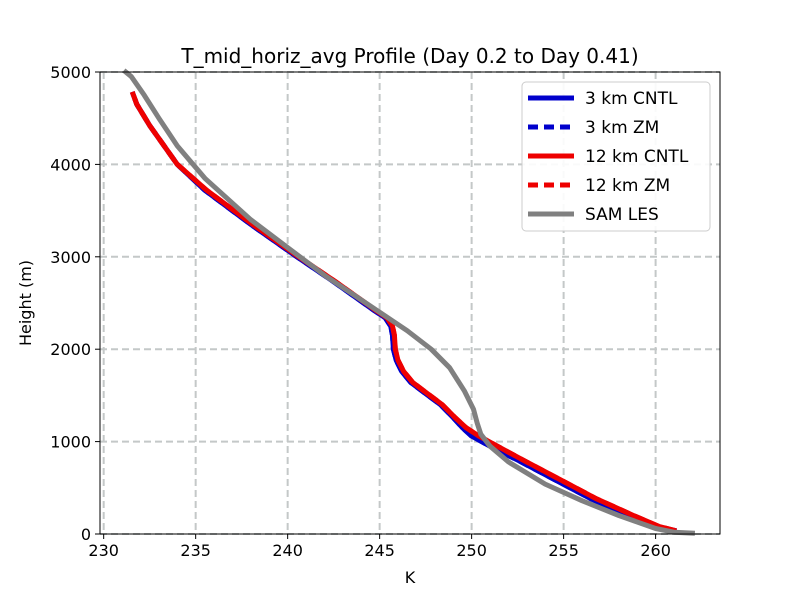 The width and height of the screenshot is (800, 604). I want to click on y-tick-label: 5000, so click(70, 72).